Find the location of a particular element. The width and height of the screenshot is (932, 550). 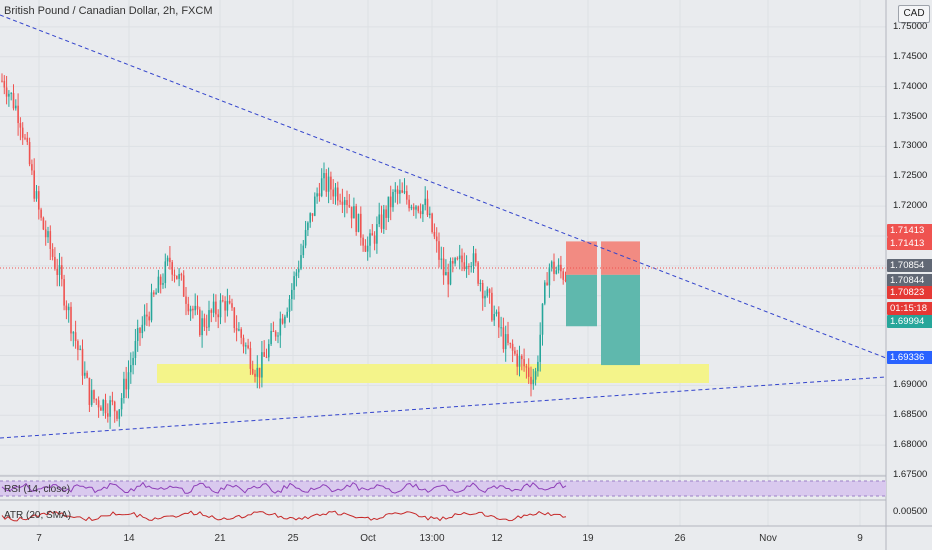

lower-trendline is located at coordinates (443, 407).